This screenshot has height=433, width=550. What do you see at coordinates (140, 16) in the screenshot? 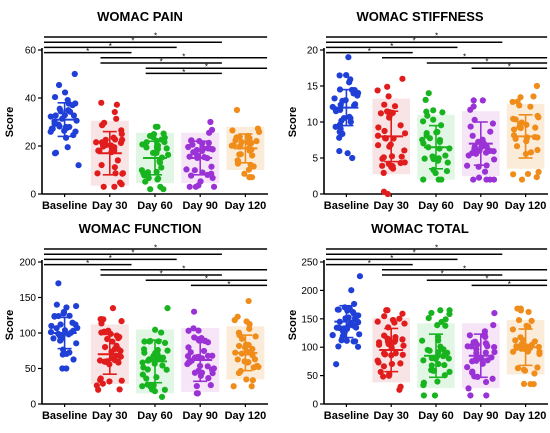
I see `chart-title: WOMAC PAIN` at bounding box center [140, 16].